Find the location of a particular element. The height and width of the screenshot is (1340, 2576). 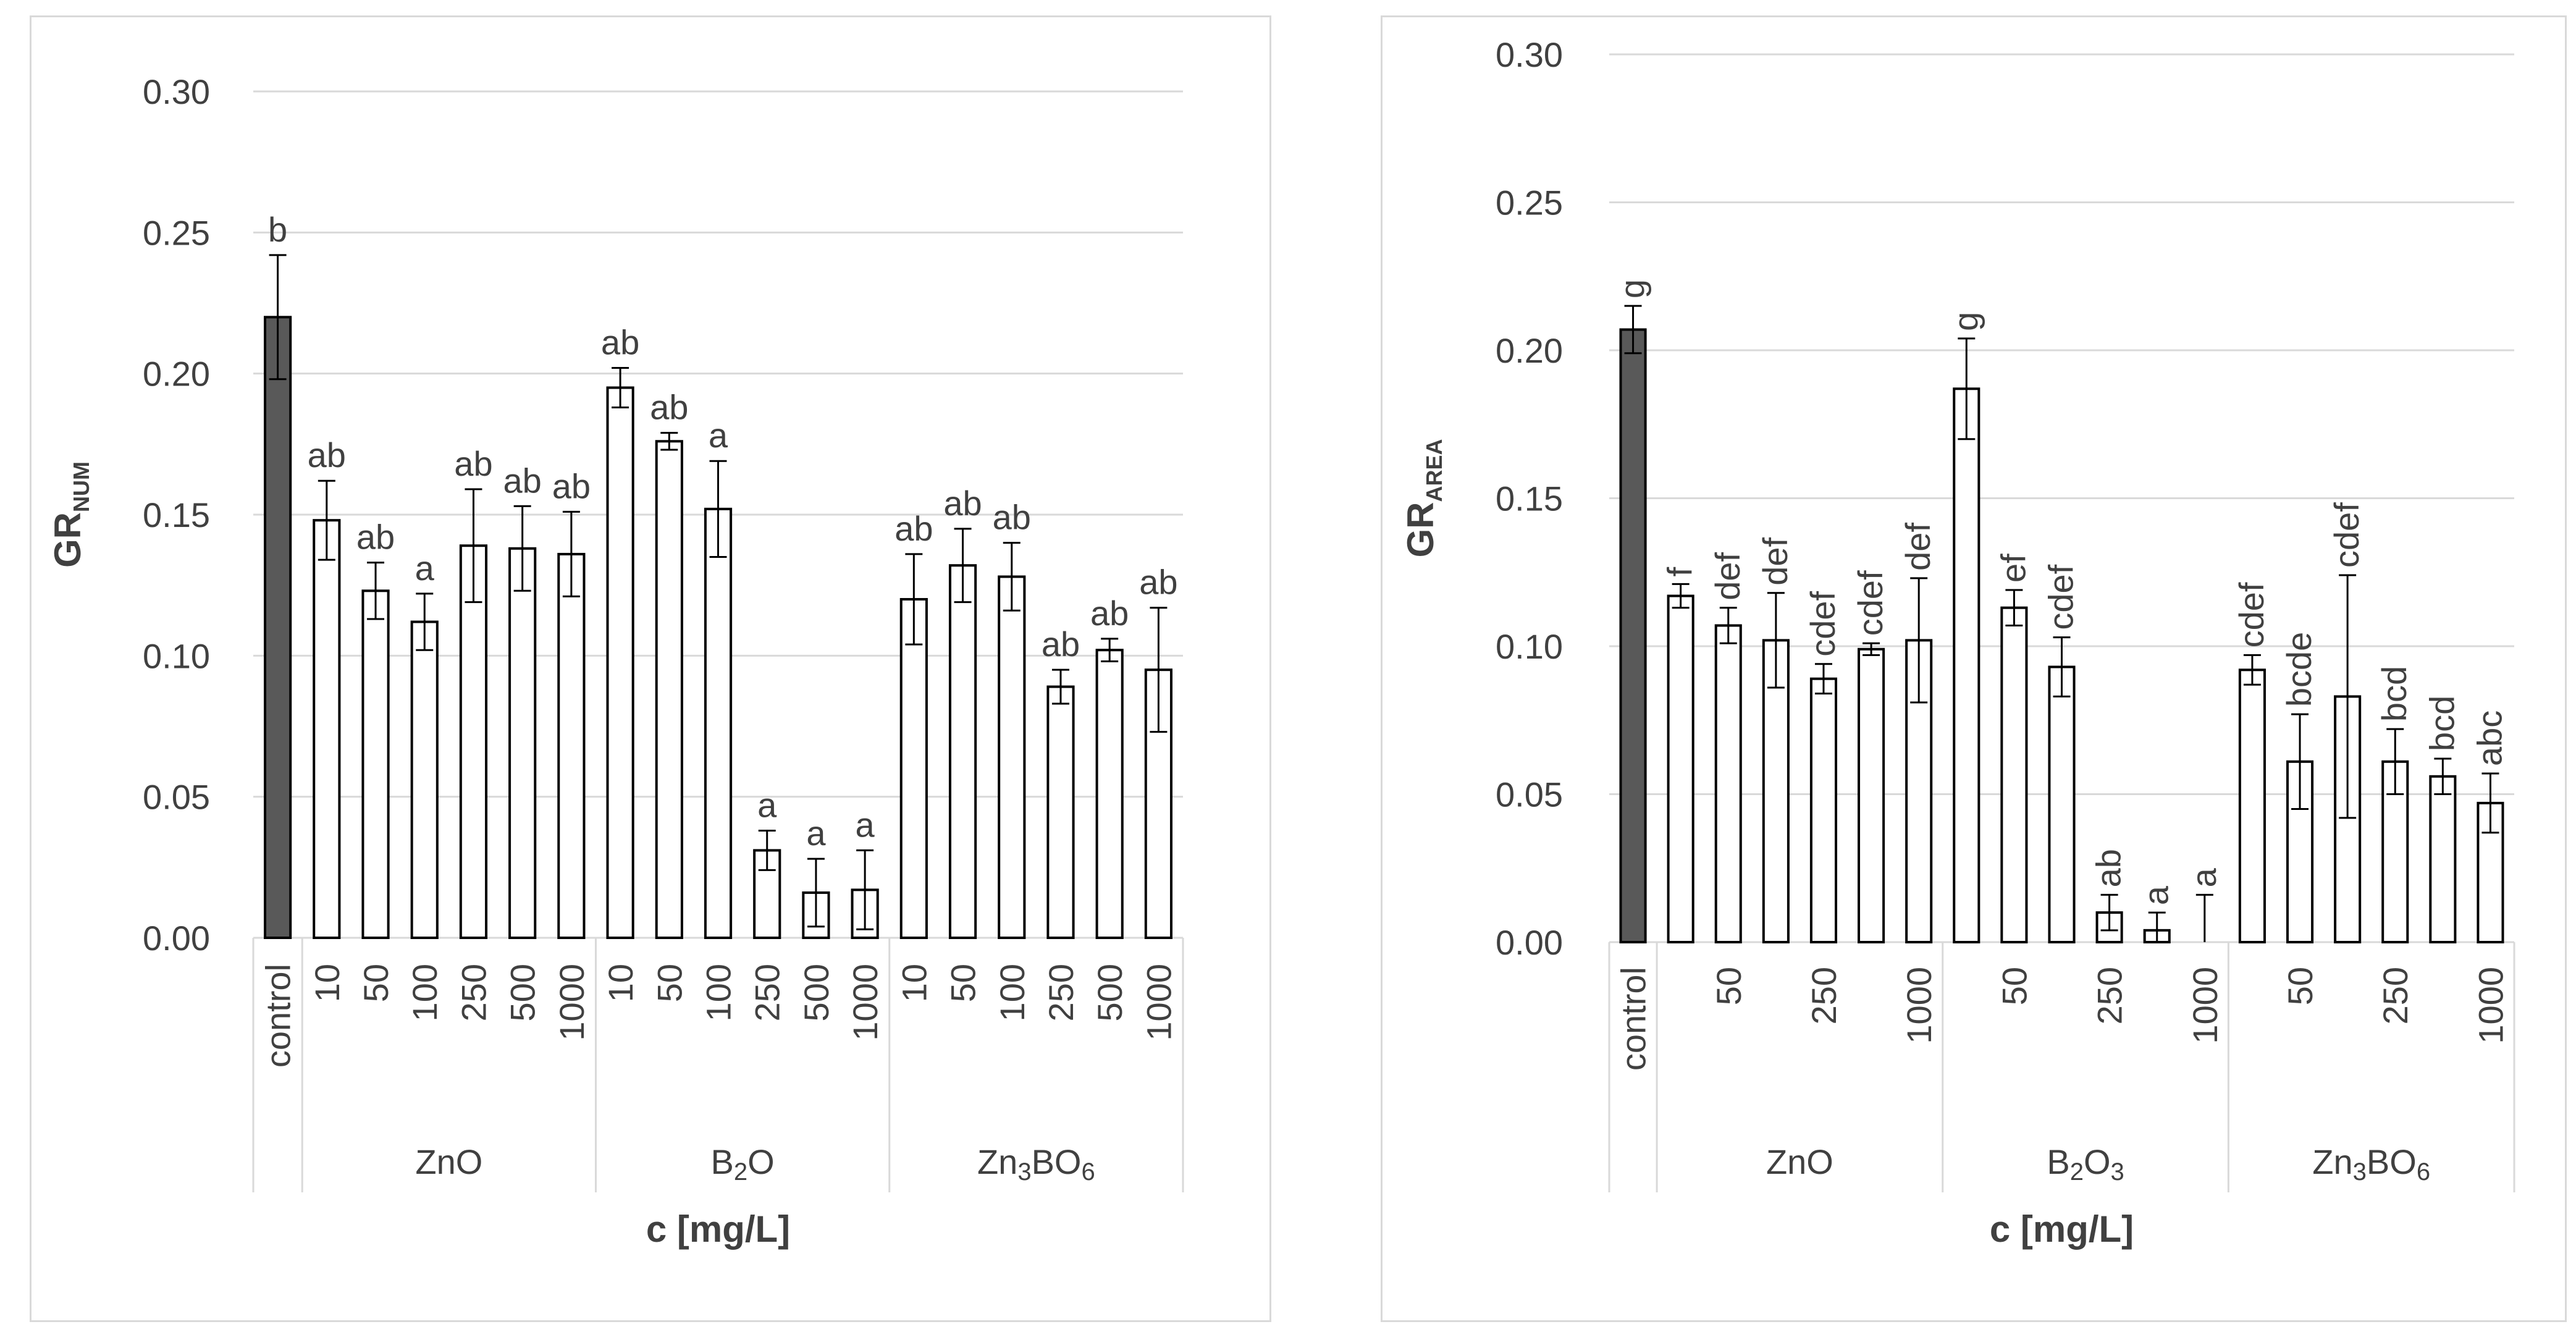

significance-letter: g is located at coordinates (1965, 321).